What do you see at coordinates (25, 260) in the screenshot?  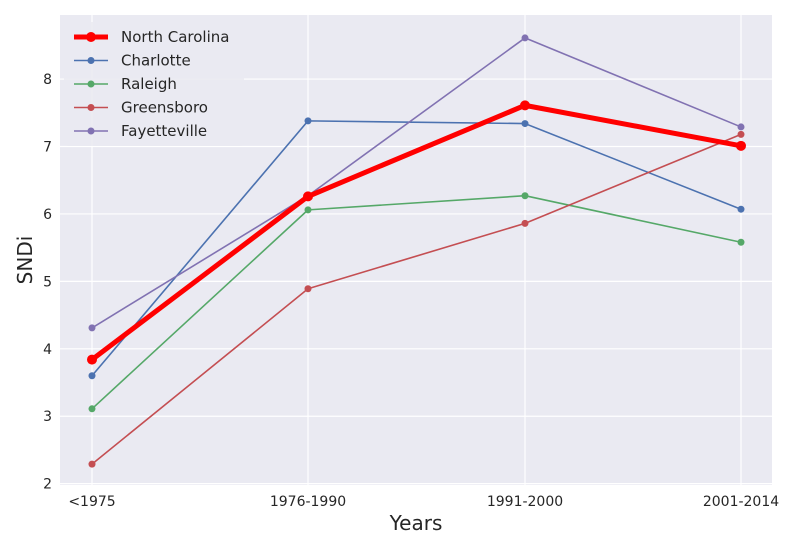 I see `y-axis-label: SNDi` at bounding box center [25, 260].